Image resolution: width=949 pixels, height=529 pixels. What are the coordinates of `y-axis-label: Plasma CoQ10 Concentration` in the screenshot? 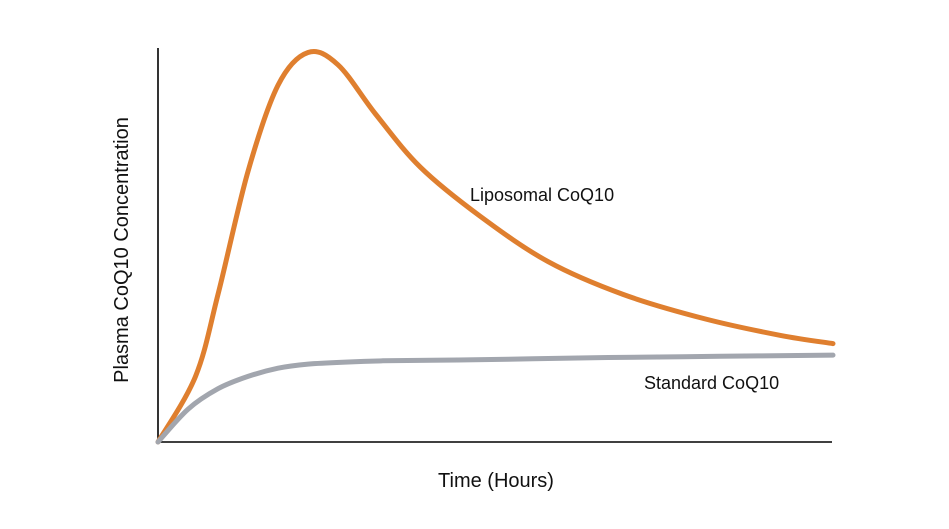 It's located at (122, 250).